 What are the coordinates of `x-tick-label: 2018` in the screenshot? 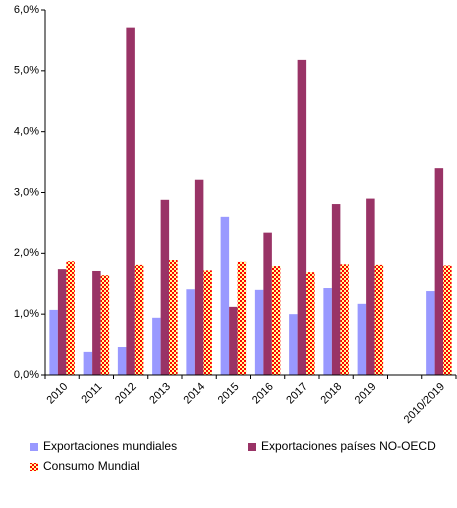 It's located at (332, 394).